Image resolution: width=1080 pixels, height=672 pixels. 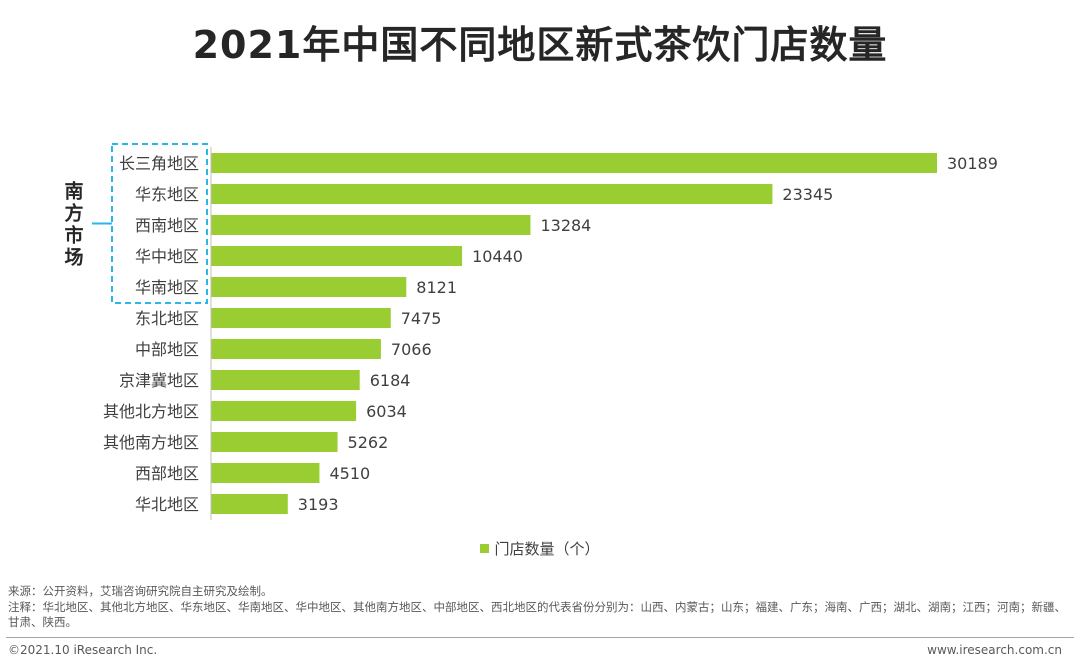 What do you see at coordinates (485, 548) in the screenshot?
I see `legend-swatch` at bounding box center [485, 548].